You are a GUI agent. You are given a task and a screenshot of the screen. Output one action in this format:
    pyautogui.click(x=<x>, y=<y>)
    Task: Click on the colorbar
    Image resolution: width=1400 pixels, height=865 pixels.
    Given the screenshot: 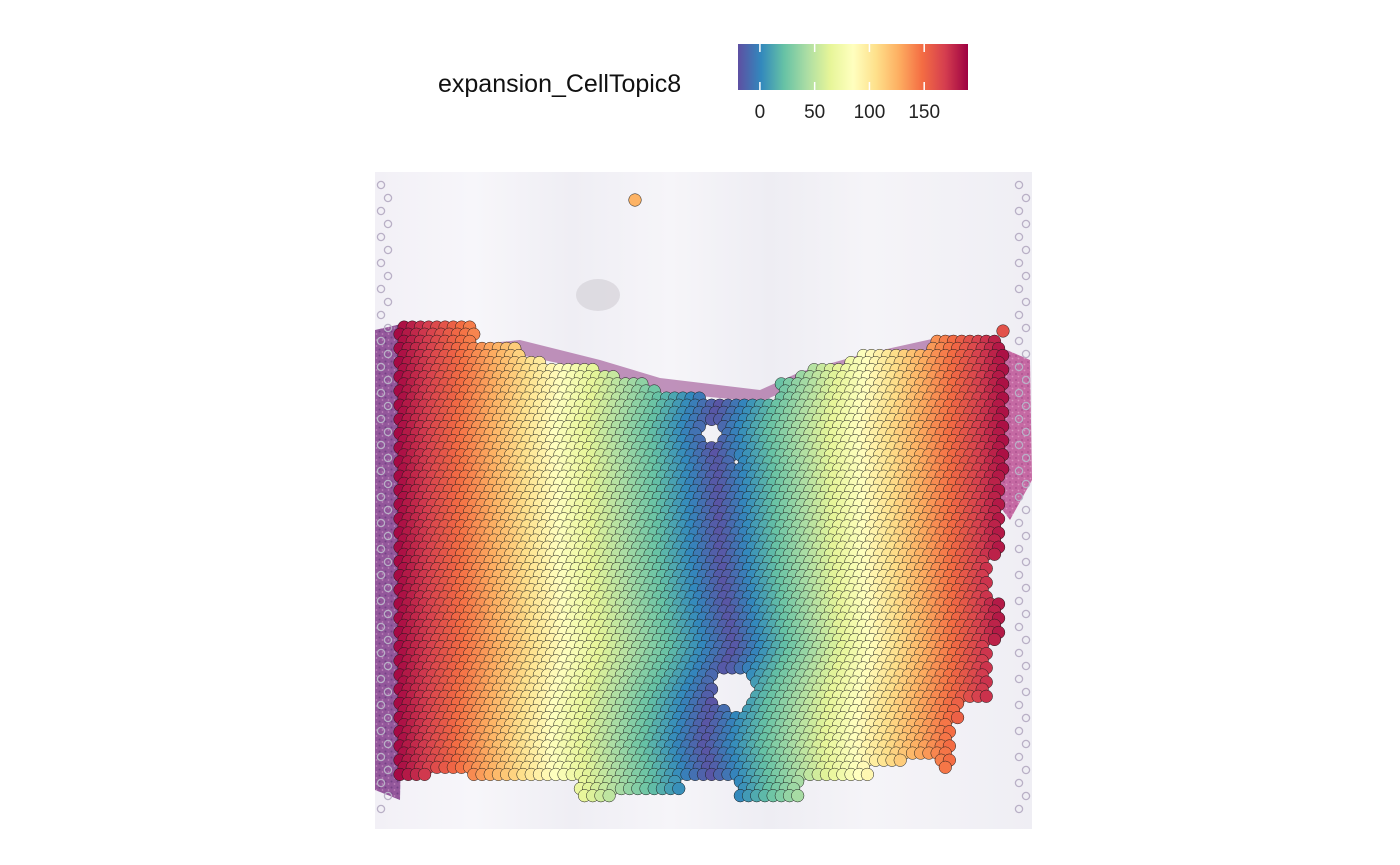 What is the action you would take?
    pyautogui.click(x=853, y=67)
    